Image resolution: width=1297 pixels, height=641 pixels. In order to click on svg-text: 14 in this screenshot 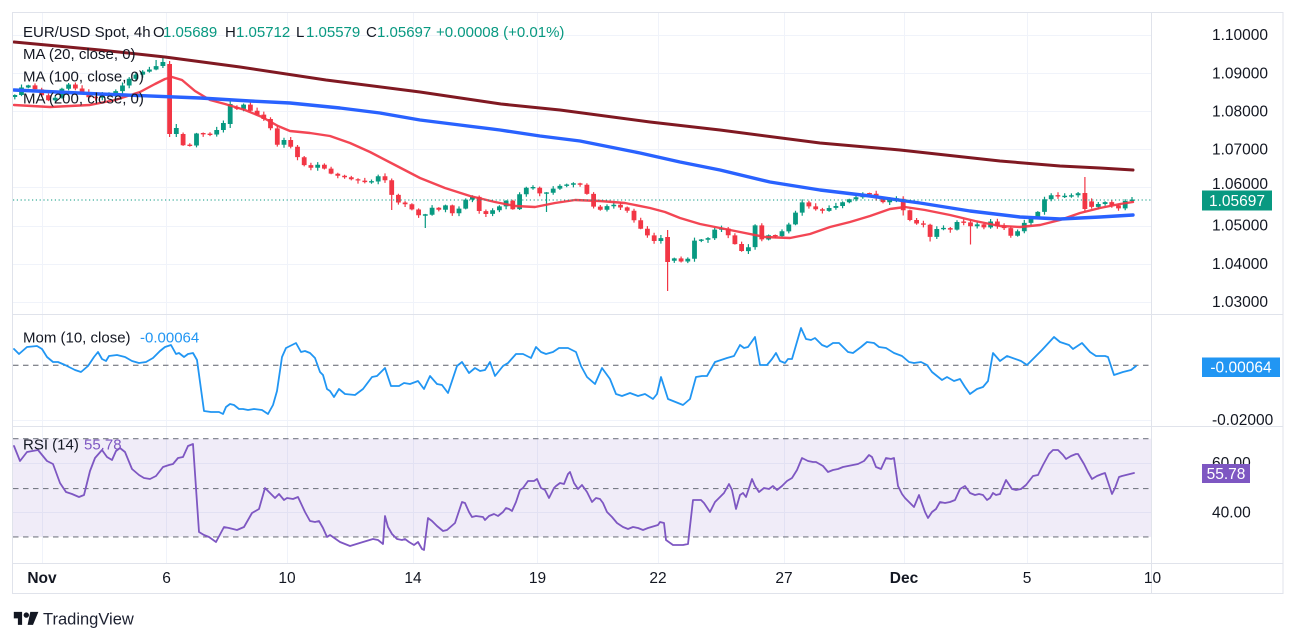, I will do `click(413, 578)`.